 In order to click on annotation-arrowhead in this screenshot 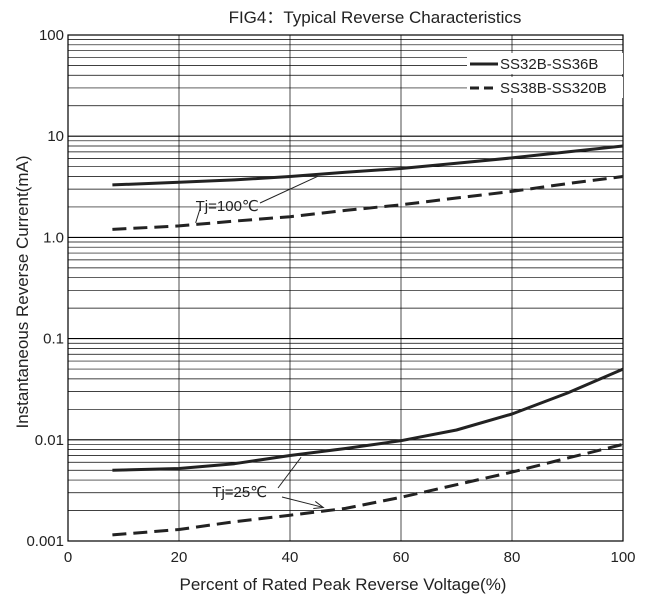, I will do `click(319, 505)`.